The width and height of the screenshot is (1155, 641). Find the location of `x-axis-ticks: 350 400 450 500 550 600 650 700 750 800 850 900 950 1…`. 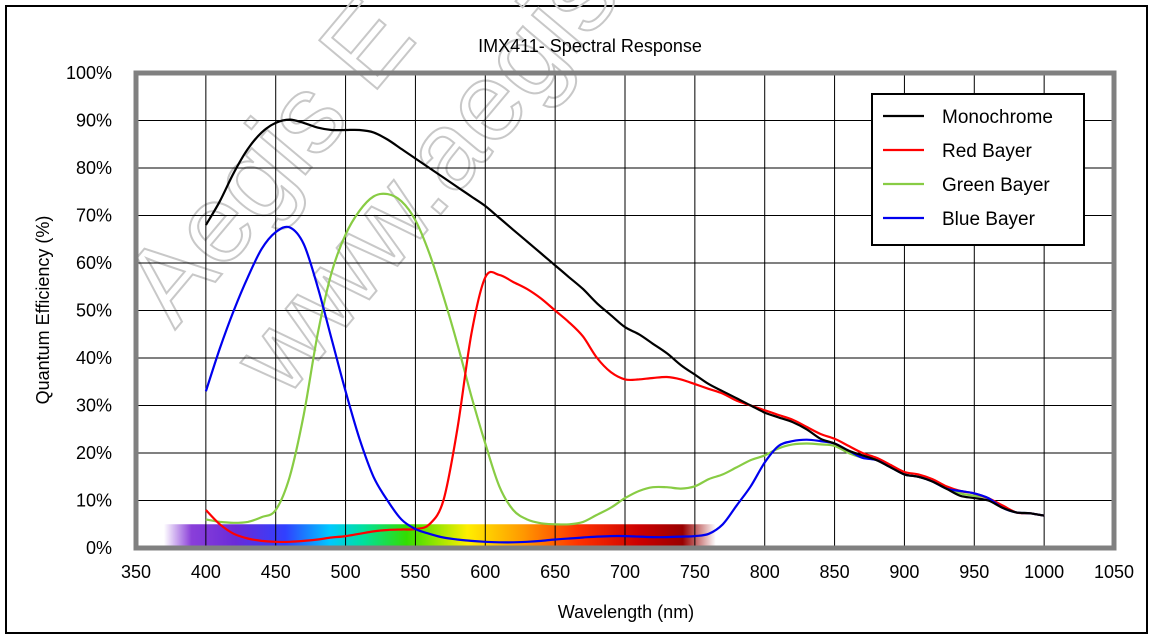

x-axis-ticks: 350 400 450 500 550 600 650 700 750 800 850 900 950 1… is located at coordinates (627, 572).